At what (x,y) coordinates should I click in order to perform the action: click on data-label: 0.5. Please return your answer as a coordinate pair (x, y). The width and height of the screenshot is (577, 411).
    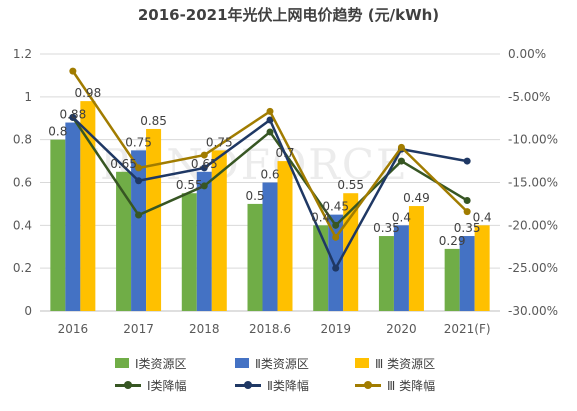
    Looking at the image, I should click on (254, 196).